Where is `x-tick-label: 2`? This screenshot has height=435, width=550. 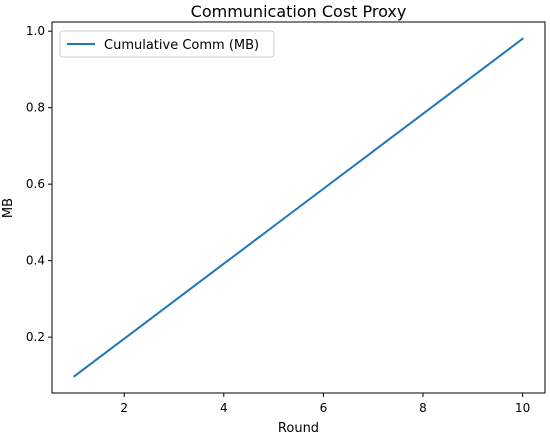 x-tick-label: 2 is located at coordinates (124, 408).